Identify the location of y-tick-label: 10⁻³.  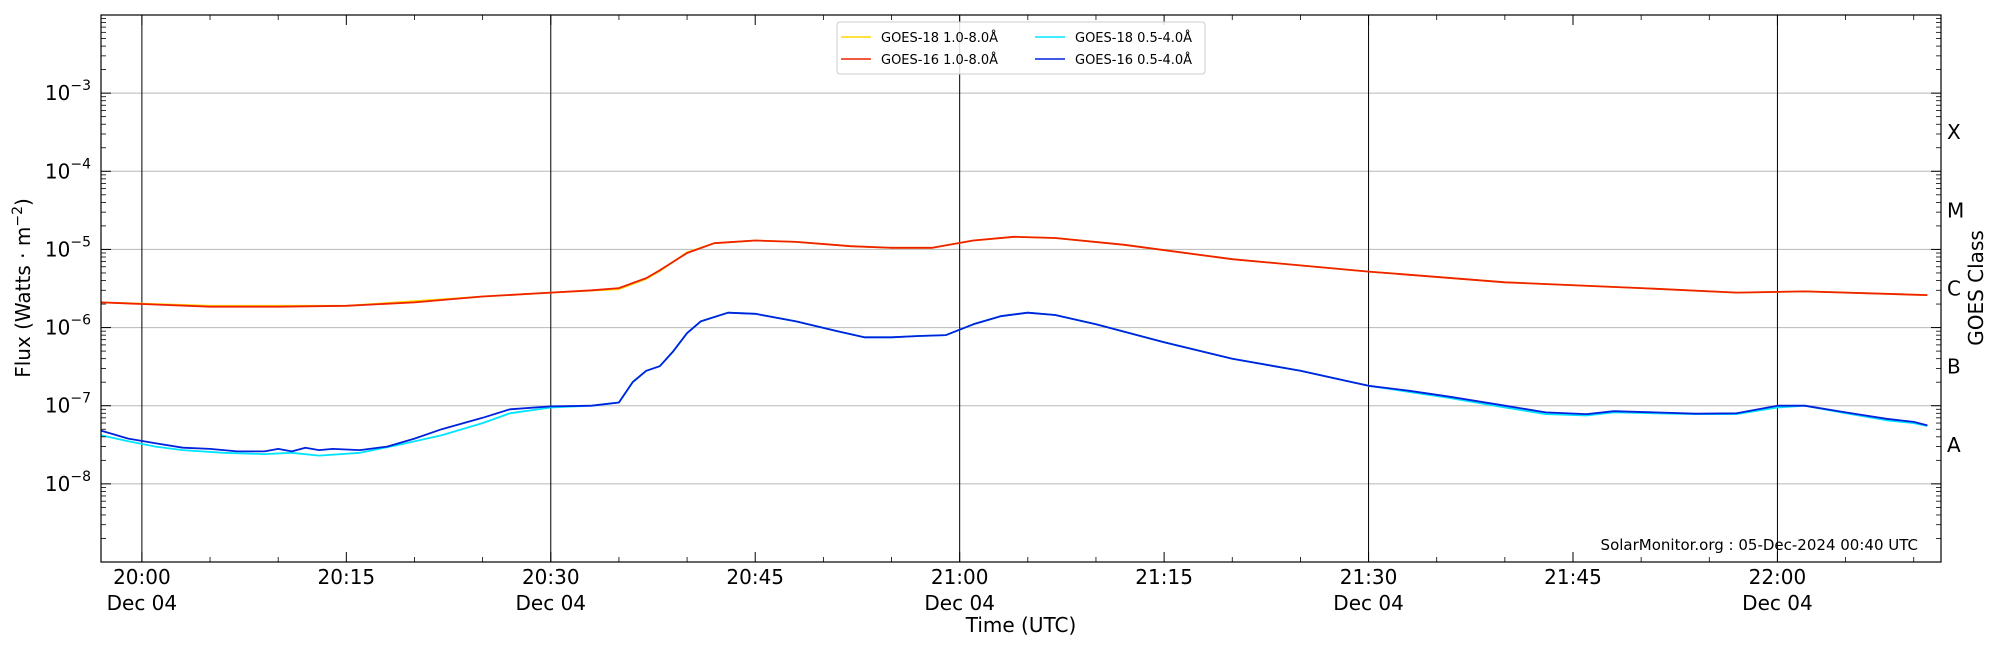
(68, 91).